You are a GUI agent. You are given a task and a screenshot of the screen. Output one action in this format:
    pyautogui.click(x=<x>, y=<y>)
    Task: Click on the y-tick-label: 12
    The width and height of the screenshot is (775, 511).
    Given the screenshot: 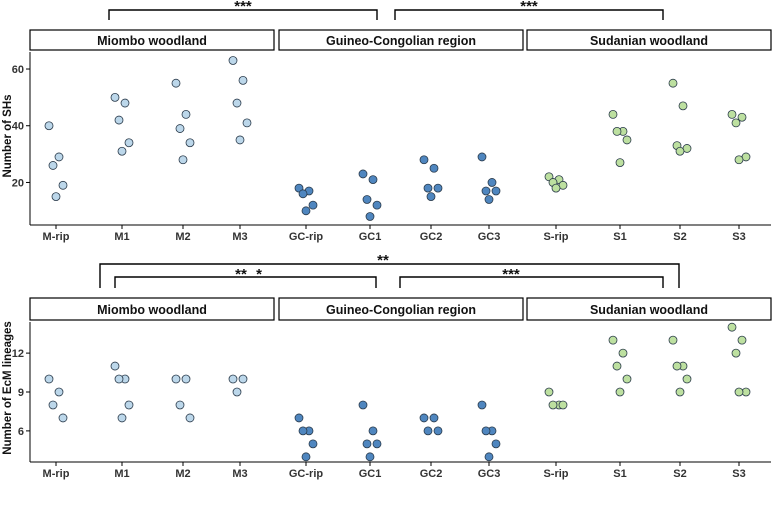 What is the action you would take?
    pyautogui.click(x=18, y=354)
    